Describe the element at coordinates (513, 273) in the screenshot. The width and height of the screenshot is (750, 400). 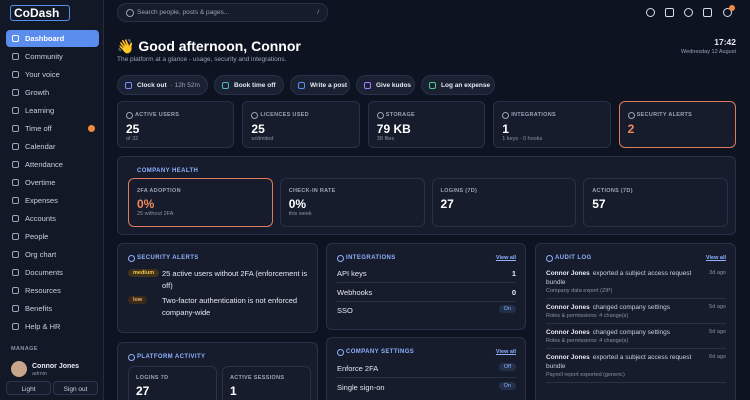
I see `setting-value: 1` at that location.